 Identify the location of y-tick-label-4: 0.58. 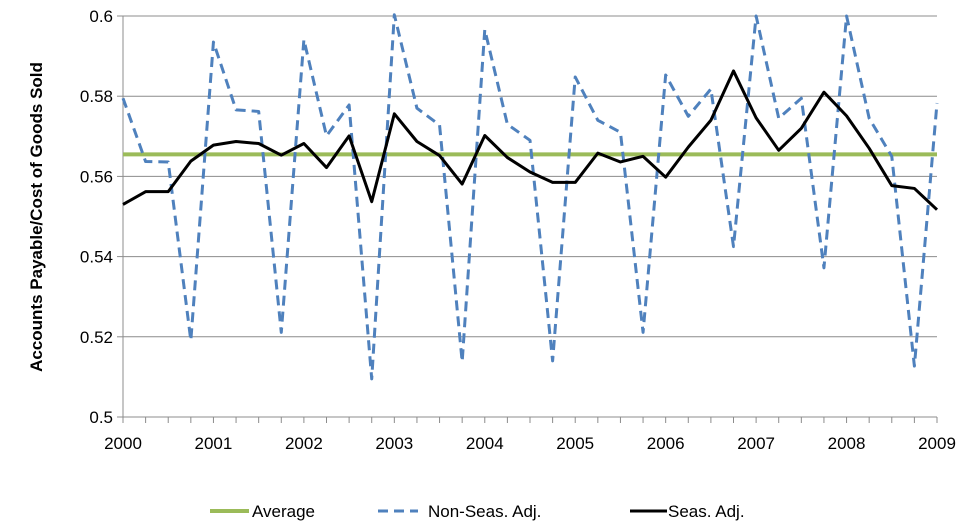
(96, 96).